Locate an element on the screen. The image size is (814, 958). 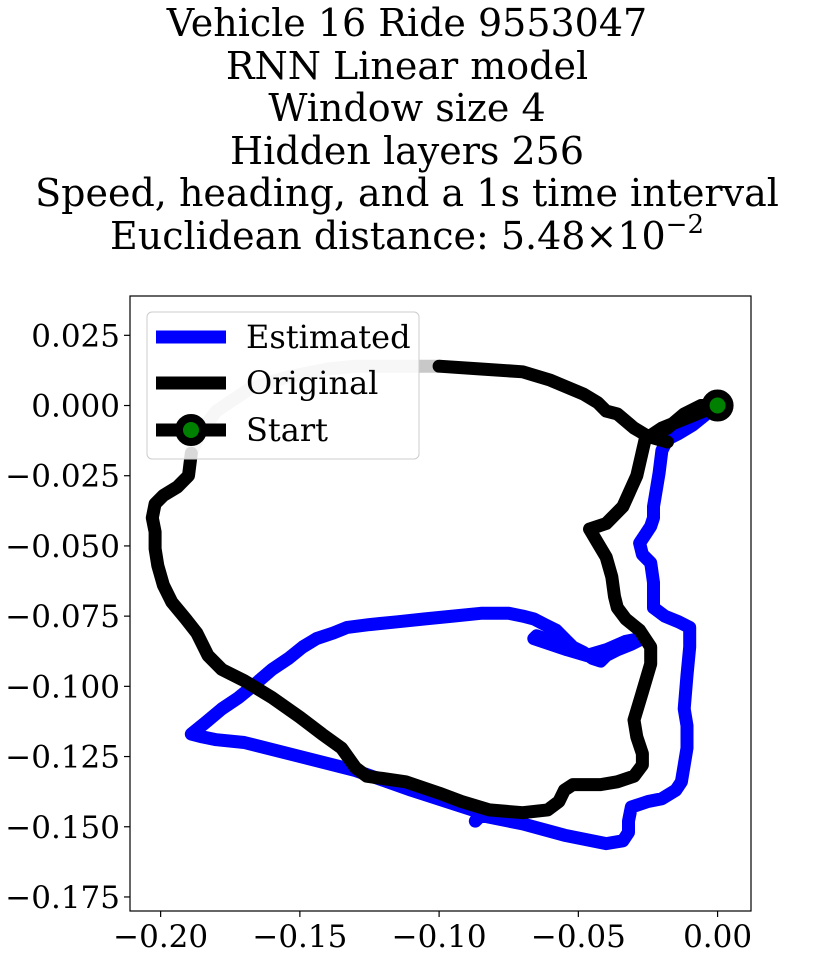
x-tick-label: 0.00 is located at coordinates (717, 937).